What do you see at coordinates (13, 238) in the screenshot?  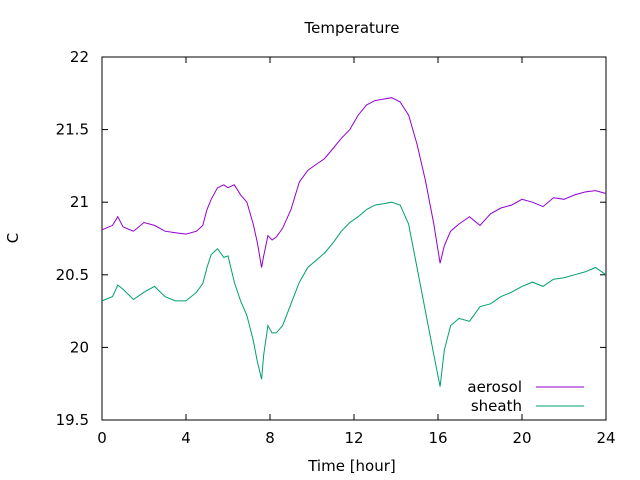 I see `y-axis-title: C` at bounding box center [13, 238].